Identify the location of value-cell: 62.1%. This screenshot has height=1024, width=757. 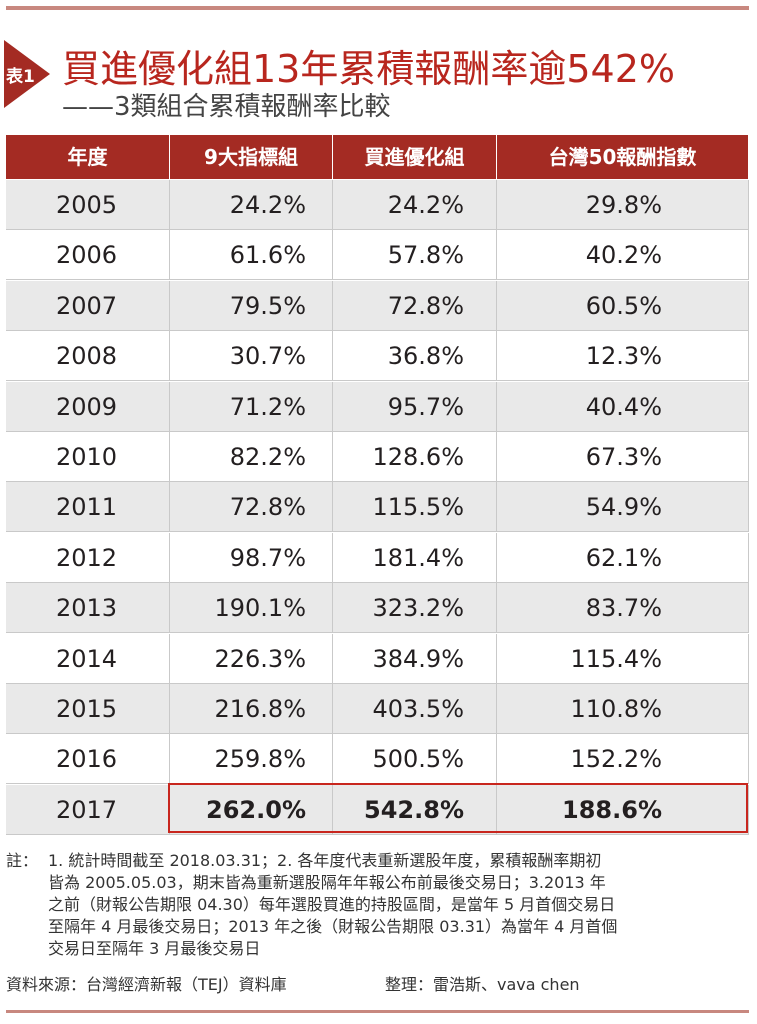
(623, 557).